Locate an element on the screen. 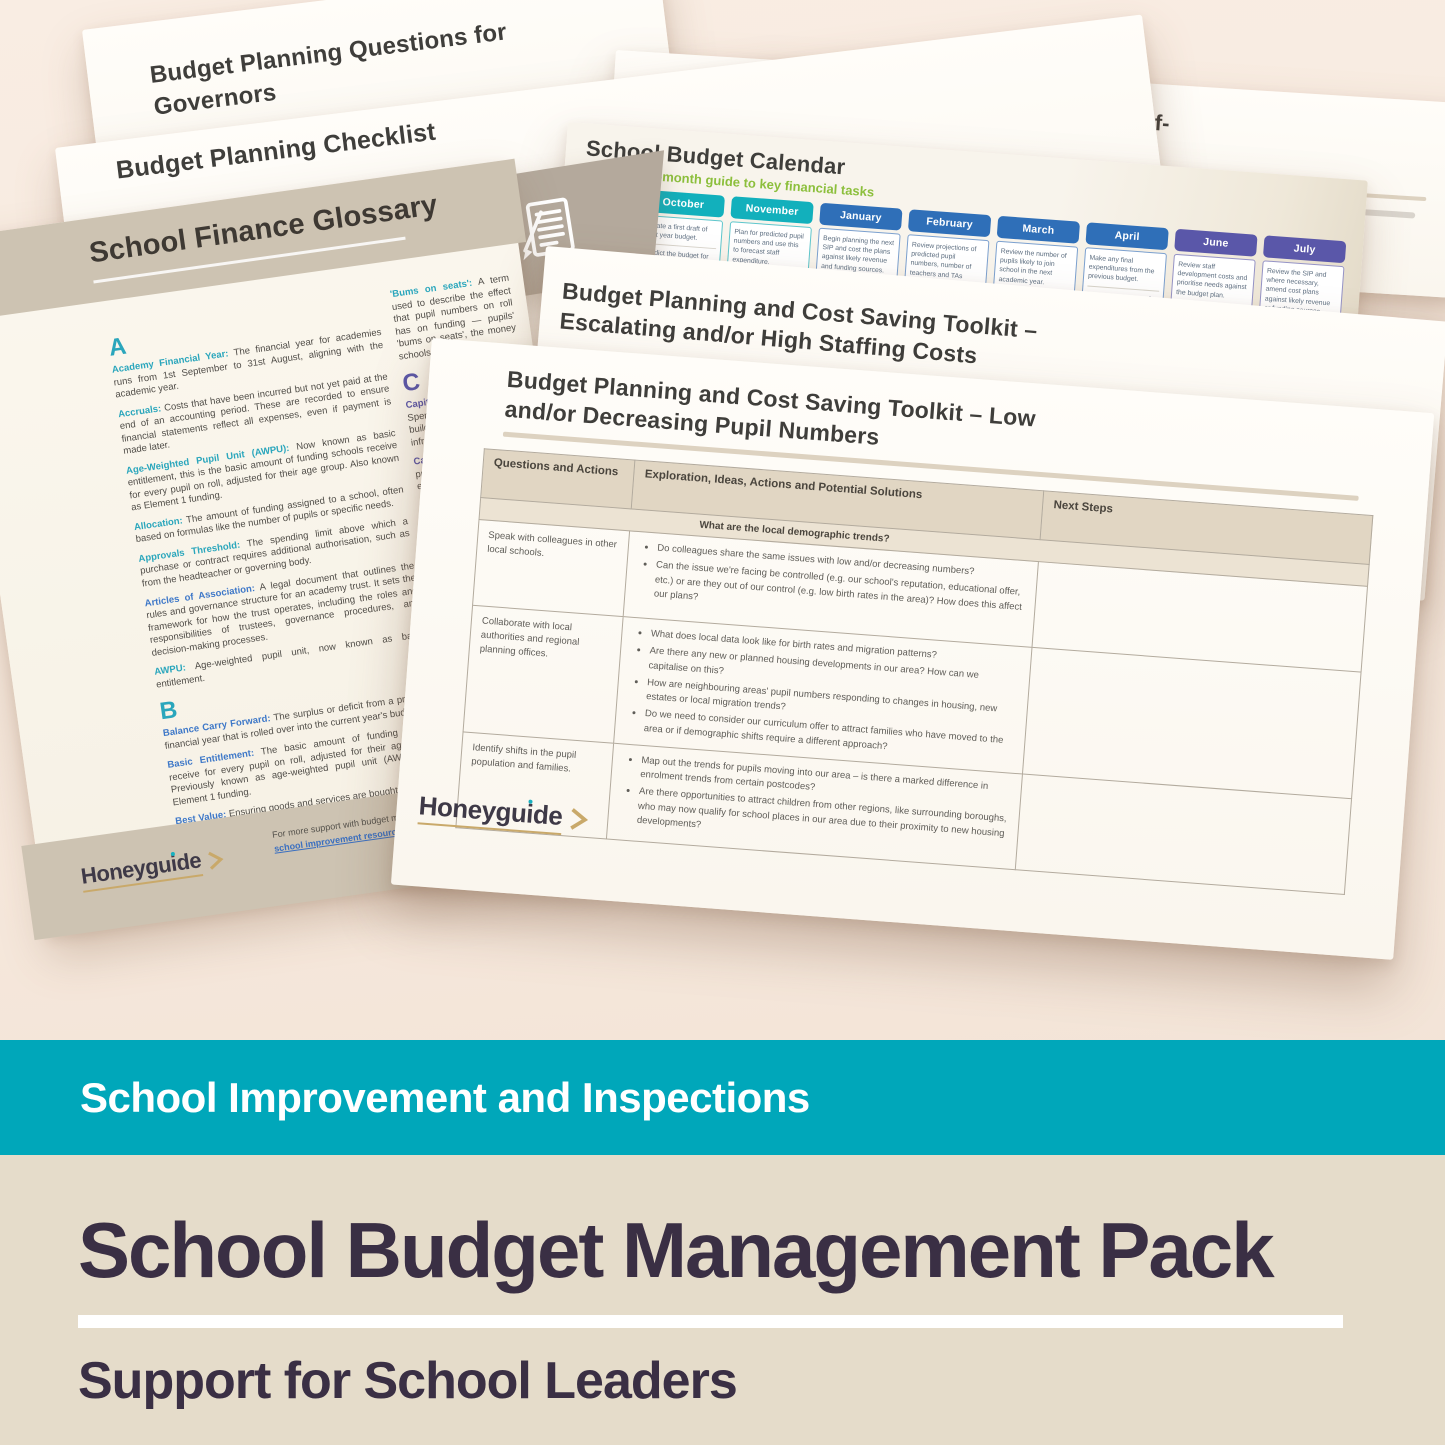 This screenshot has height=1445, width=1445. next-steps-cell is located at coordinates (1192, 723).